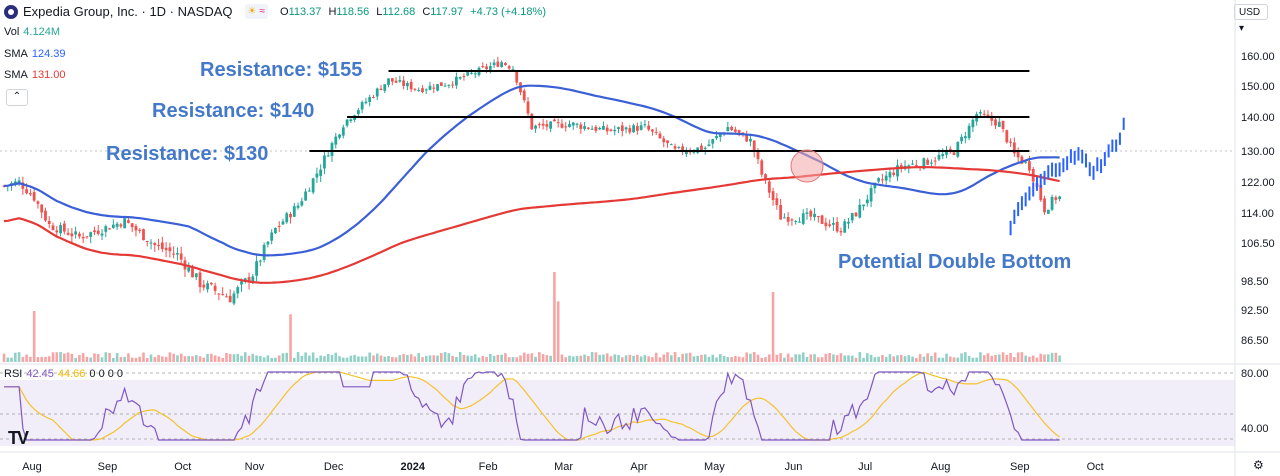 Image resolution: width=1280 pixels, height=476 pixels. What do you see at coordinates (1258, 465) in the screenshot?
I see `gear-icon: ⚙` at bounding box center [1258, 465].